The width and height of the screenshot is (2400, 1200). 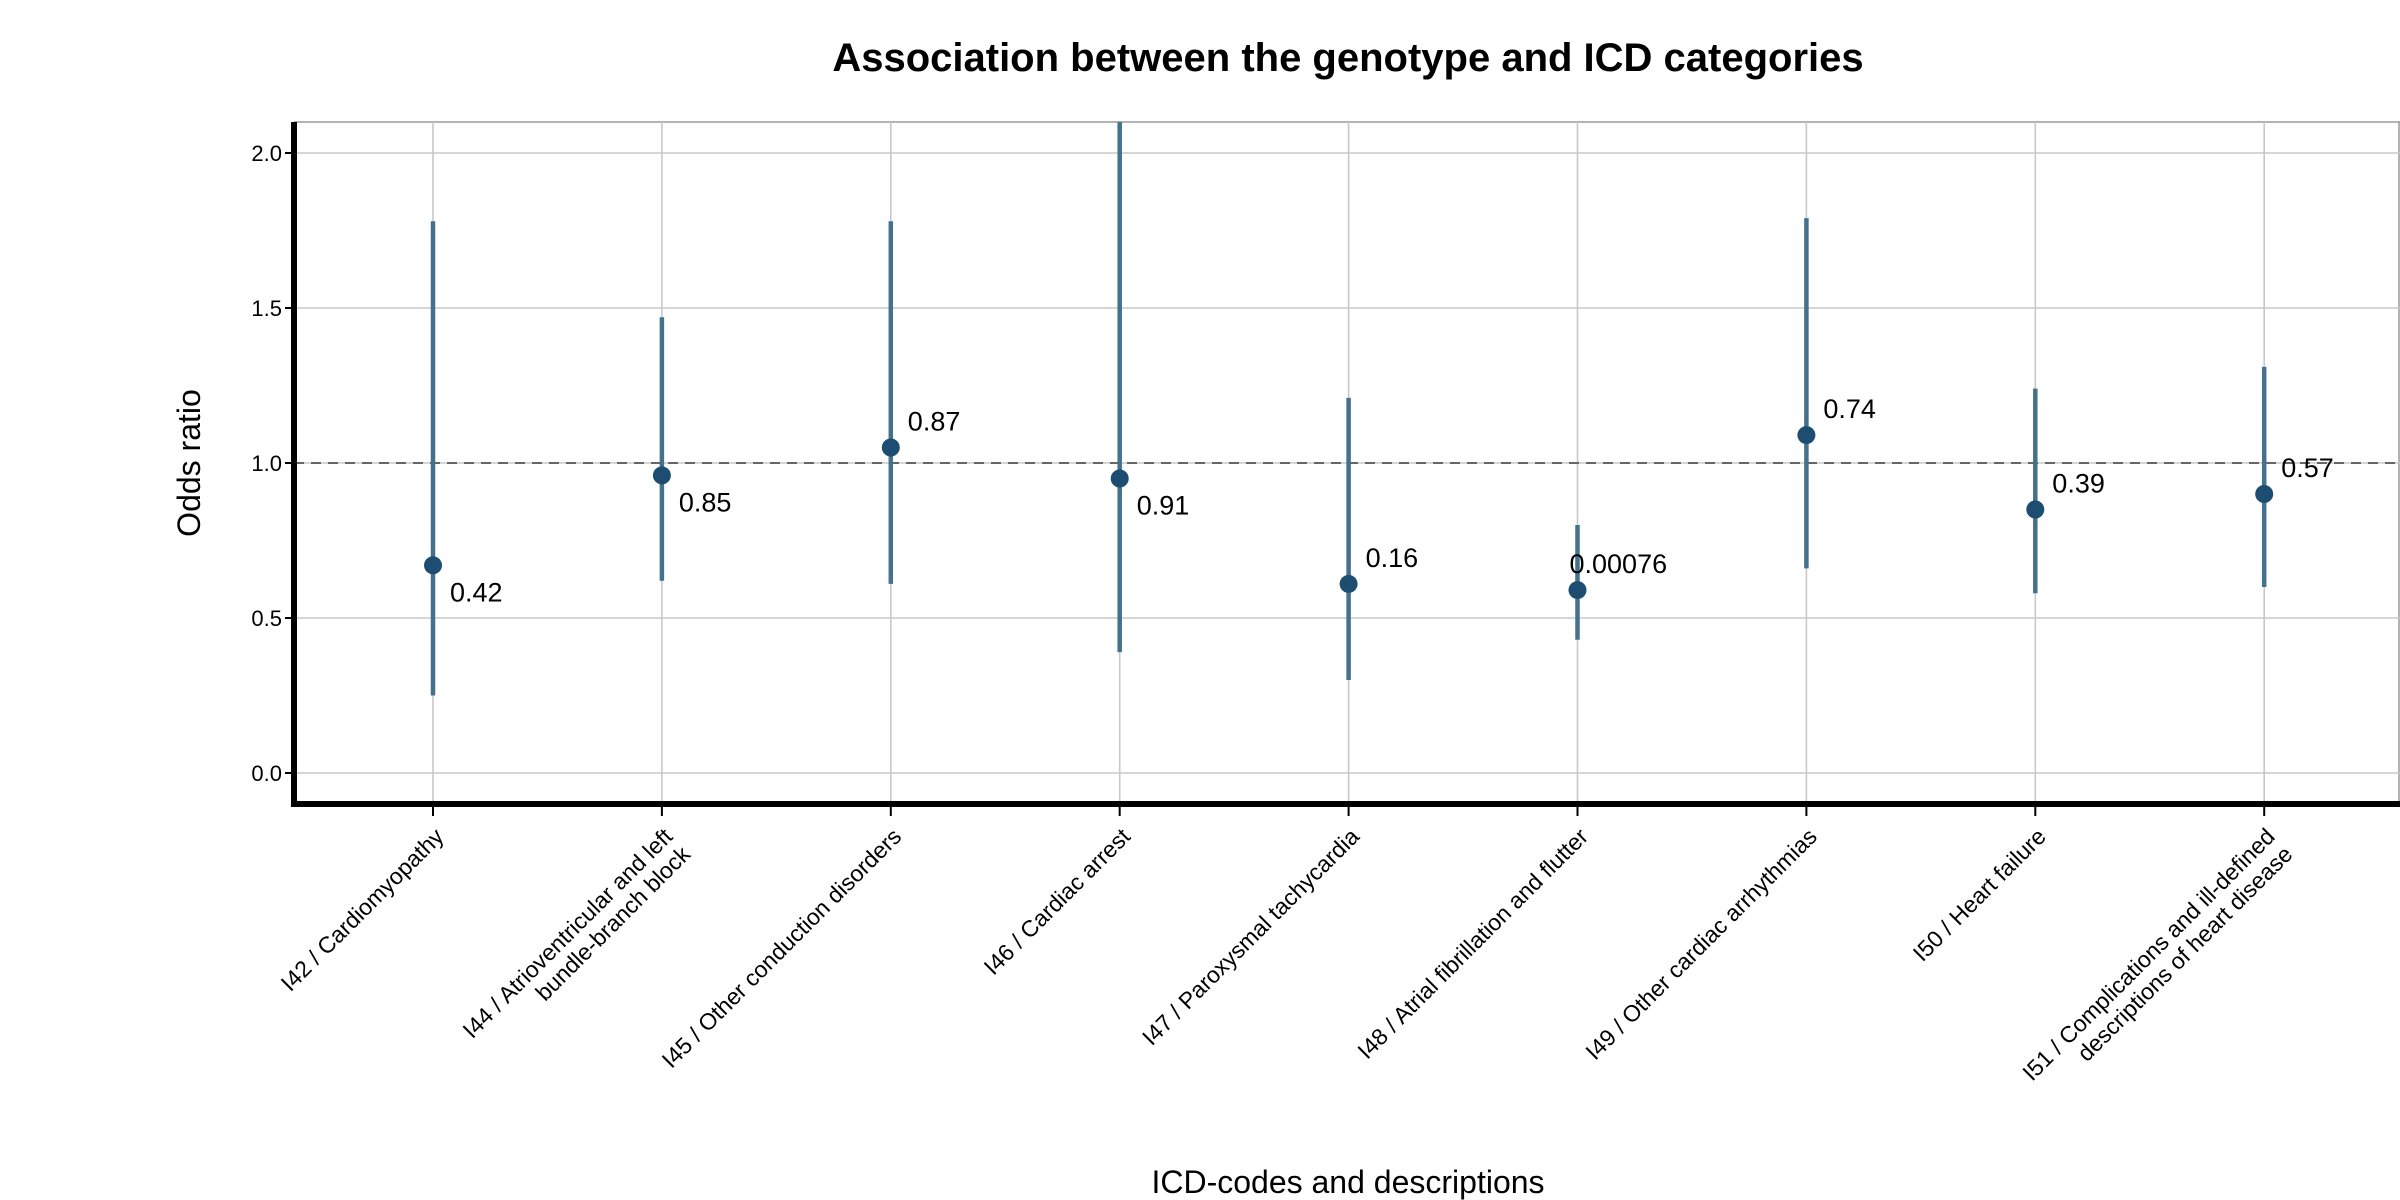 I want to click on x-tick-label: I47 / Paroxysmal tachycardia, so click(x=1250, y=936).